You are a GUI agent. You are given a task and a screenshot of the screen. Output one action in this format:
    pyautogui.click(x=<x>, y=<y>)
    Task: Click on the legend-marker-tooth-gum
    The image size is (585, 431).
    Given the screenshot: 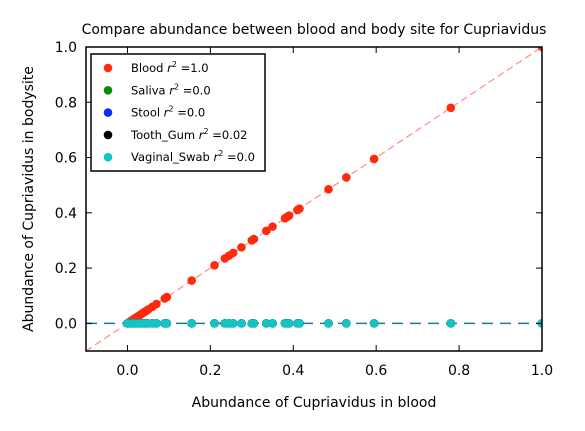 What is the action you would take?
    pyautogui.click(x=108, y=135)
    